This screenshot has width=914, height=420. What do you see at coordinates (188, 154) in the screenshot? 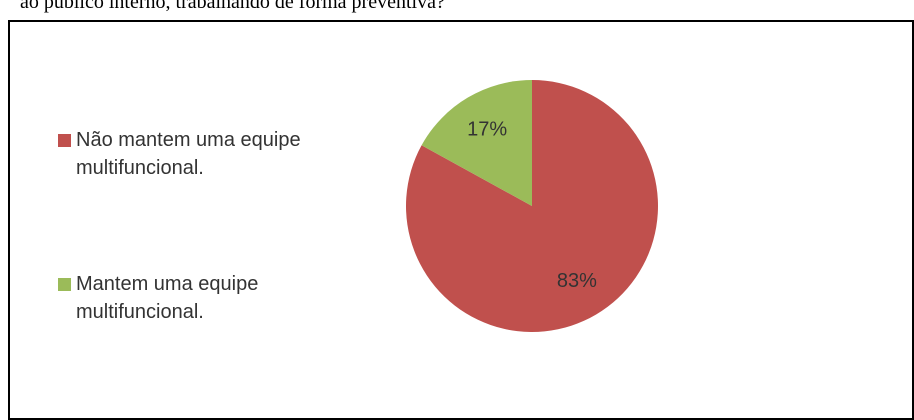
I see `legend-label: Não mantem uma equipe multifuncional.` at bounding box center [188, 154].